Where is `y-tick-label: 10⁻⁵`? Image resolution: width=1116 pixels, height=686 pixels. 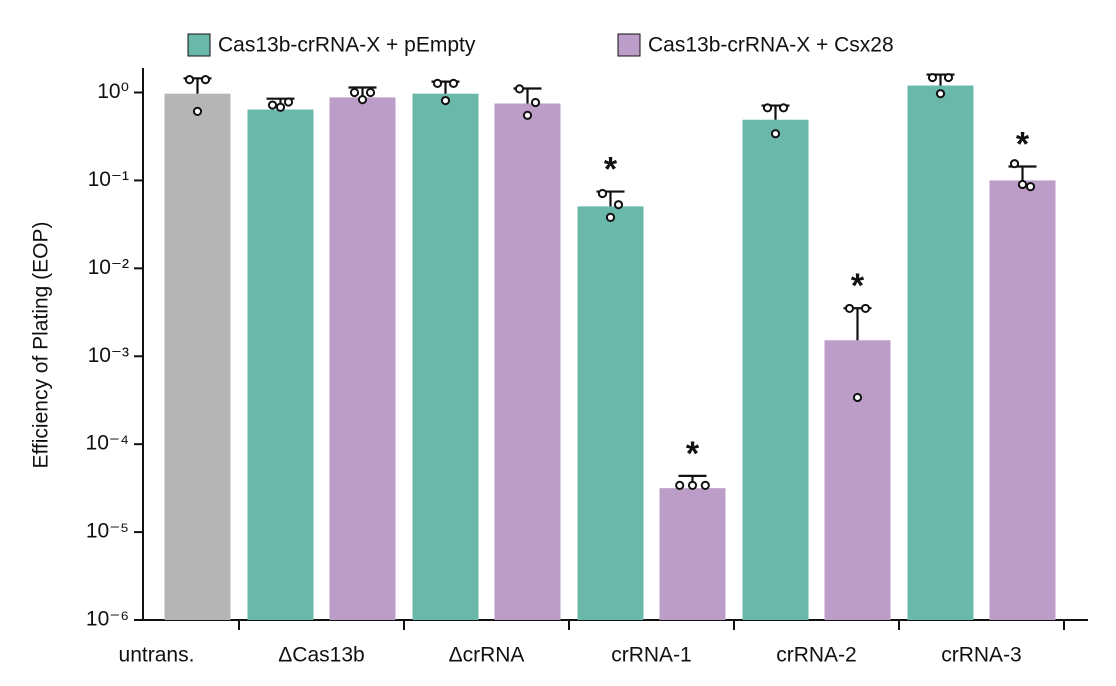
y-tick-label: 10⁻⁵ is located at coordinates (107, 531).